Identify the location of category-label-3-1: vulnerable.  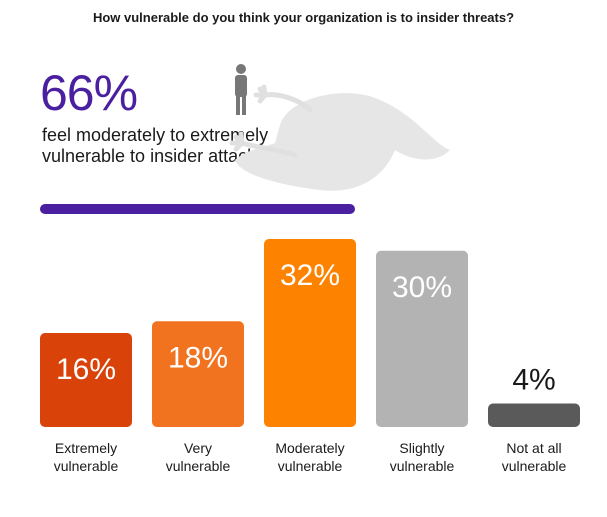
(422, 466).